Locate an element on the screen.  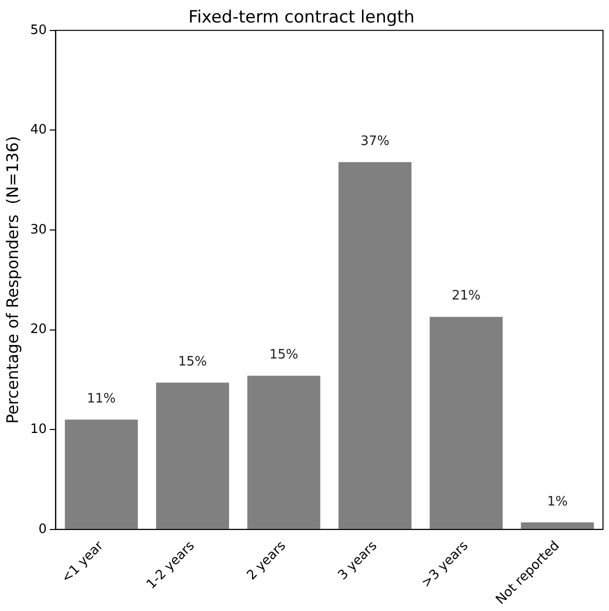
data-label: 21% is located at coordinates (466, 296).